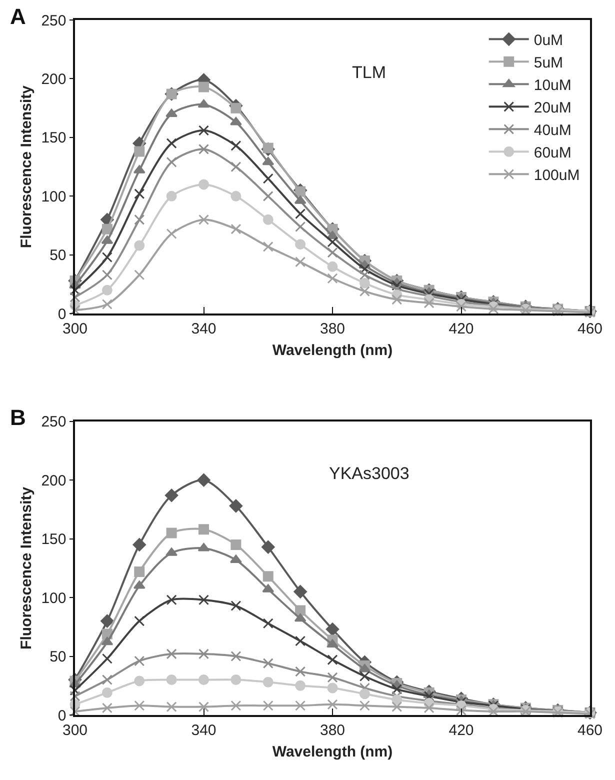  Describe the element at coordinates (553, 85) in the screenshot. I see `legend-label: 10uM` at that location.